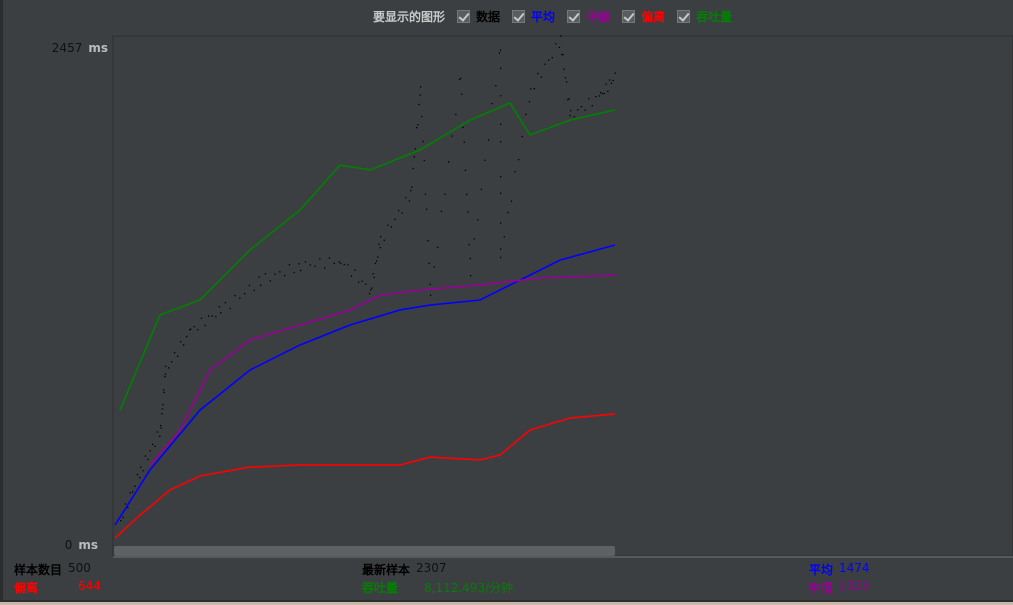  Describe the element at coordinates (643, 16) in the screenshot. I see `checkbox-deviation: 偏离` at that location.